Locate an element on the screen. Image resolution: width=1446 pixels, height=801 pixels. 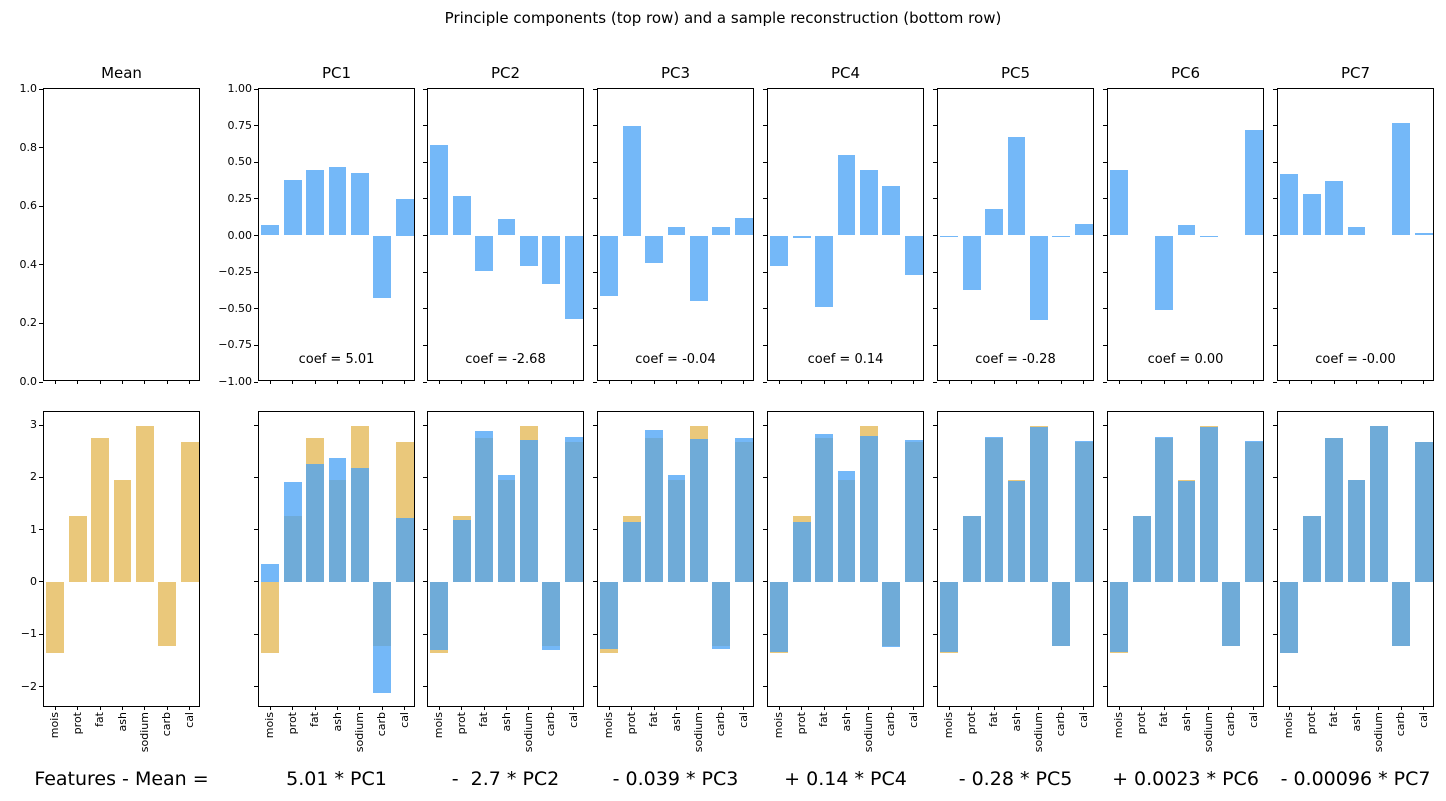
pc1-bar-mois is located at coordinates (270, 230).